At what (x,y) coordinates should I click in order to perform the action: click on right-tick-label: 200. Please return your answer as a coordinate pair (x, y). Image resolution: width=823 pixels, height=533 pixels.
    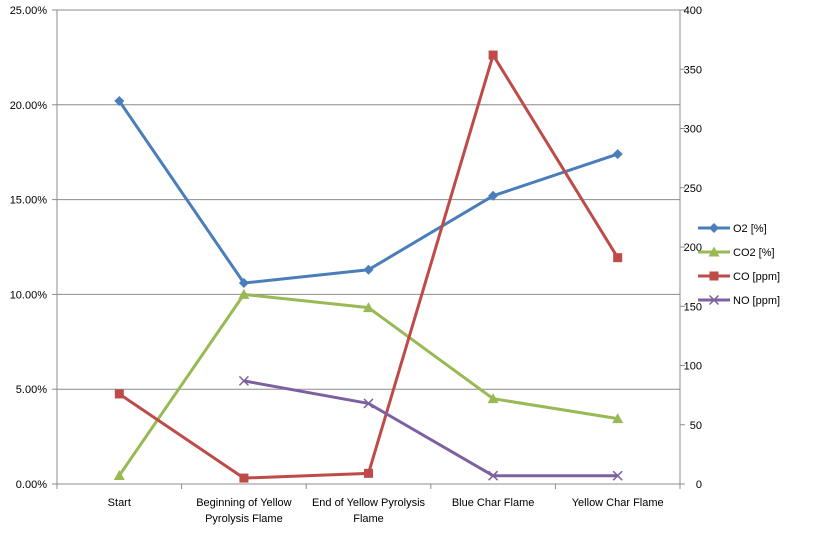
    Looking at the image, I should click on (693, 248).